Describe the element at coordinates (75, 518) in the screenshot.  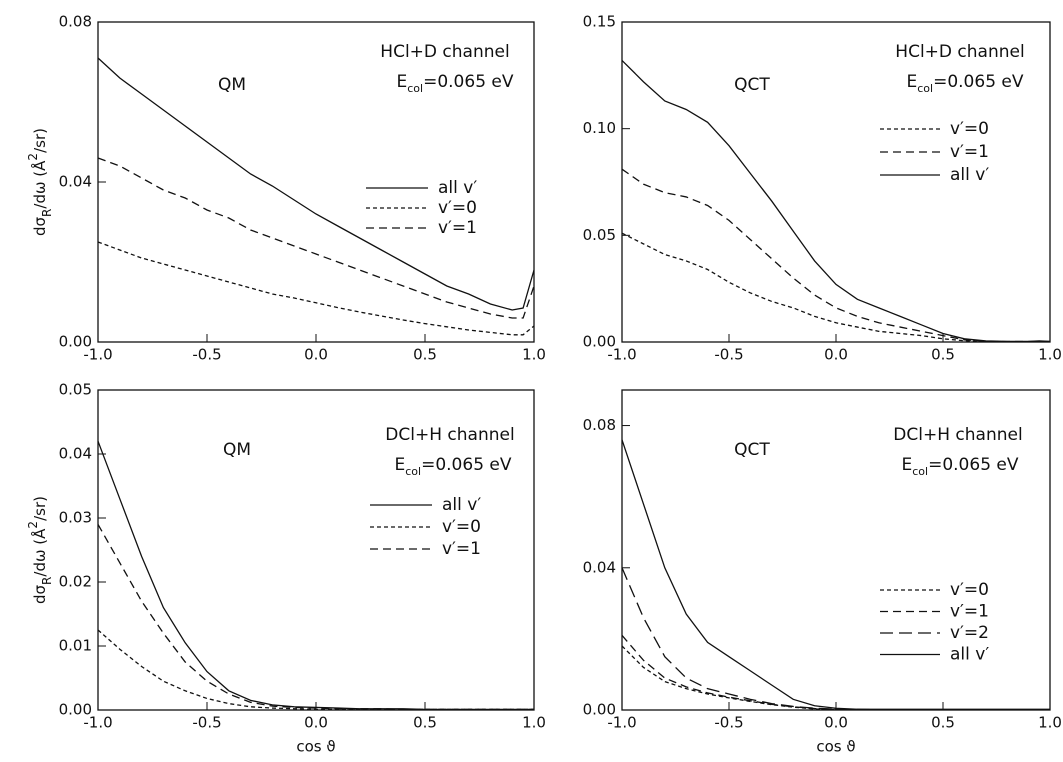
I see `y-tick-label: 0.03` at that location.